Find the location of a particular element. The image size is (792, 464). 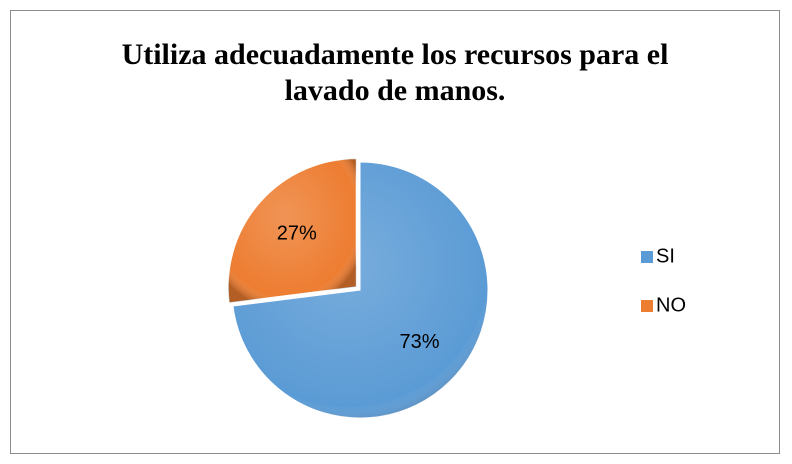

legend-label: SI is located at coordinates (665, 256).